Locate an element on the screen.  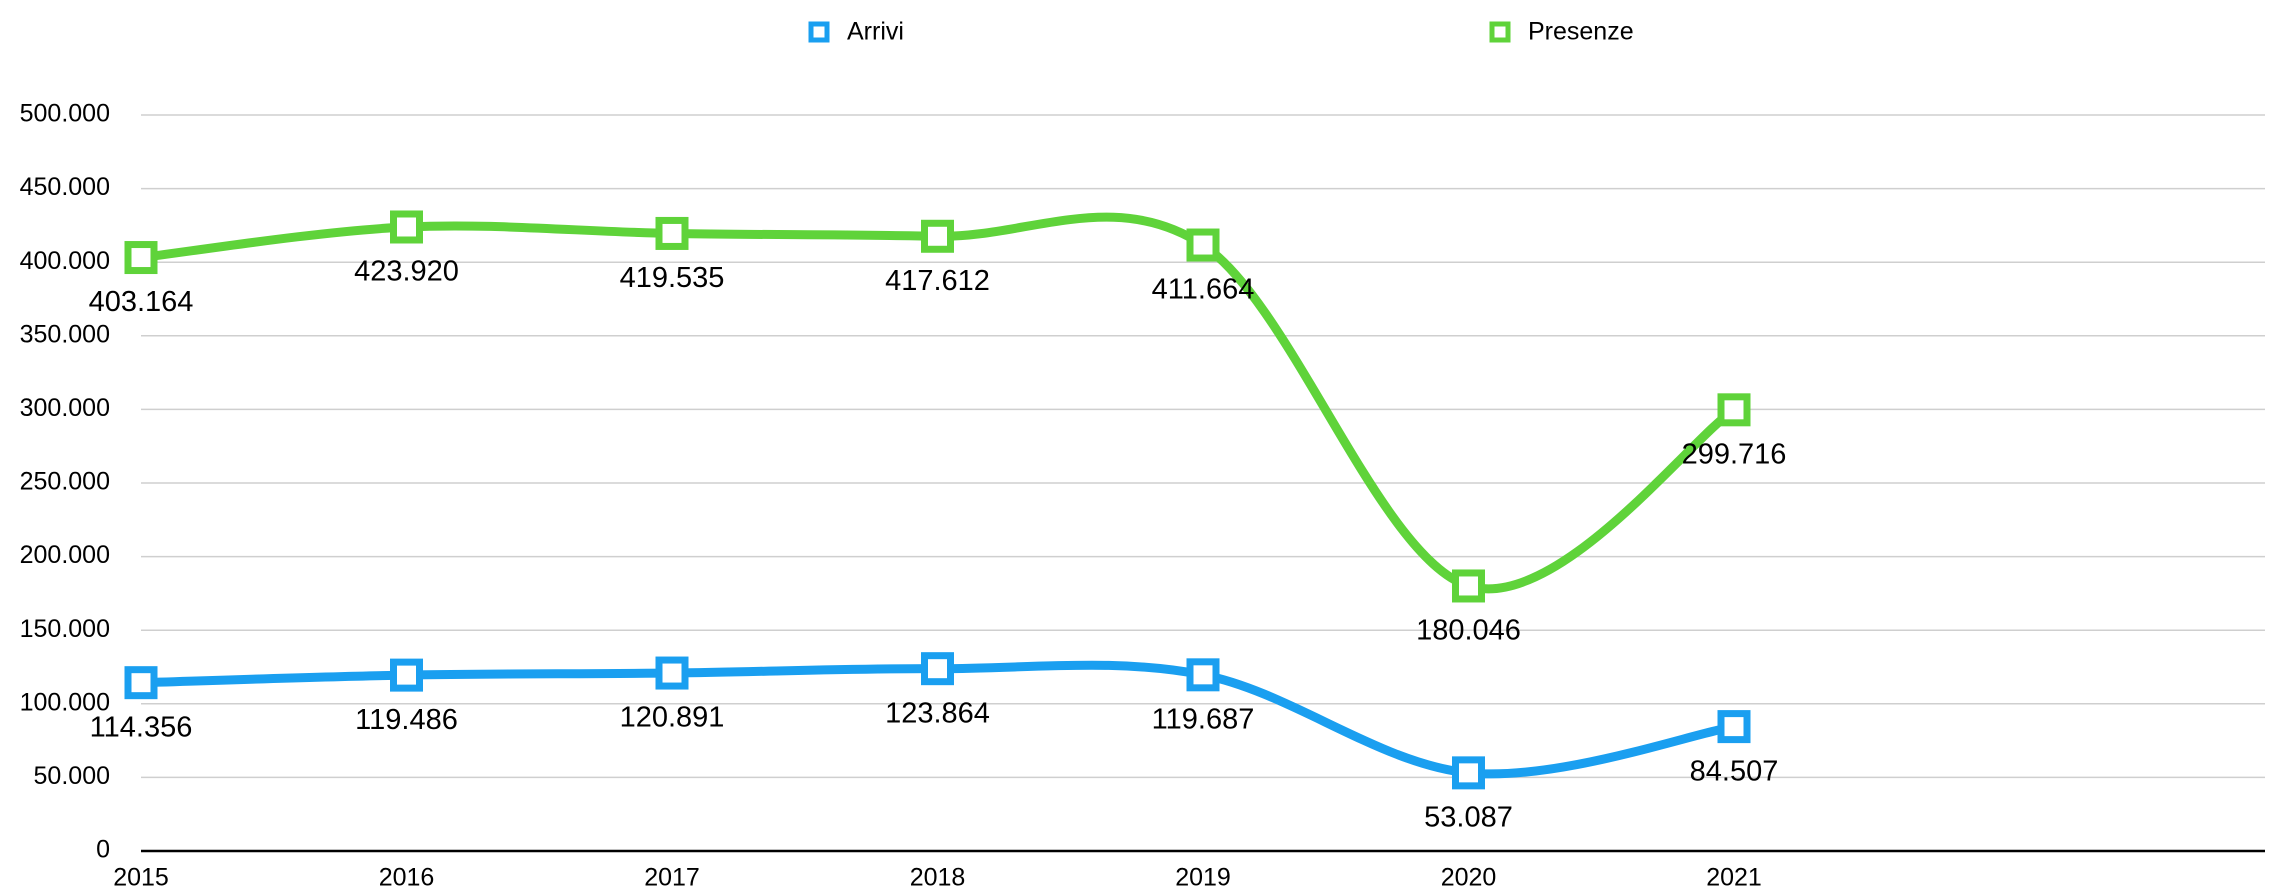
data-label: 84.507 is located at coordinates (1734, 771).